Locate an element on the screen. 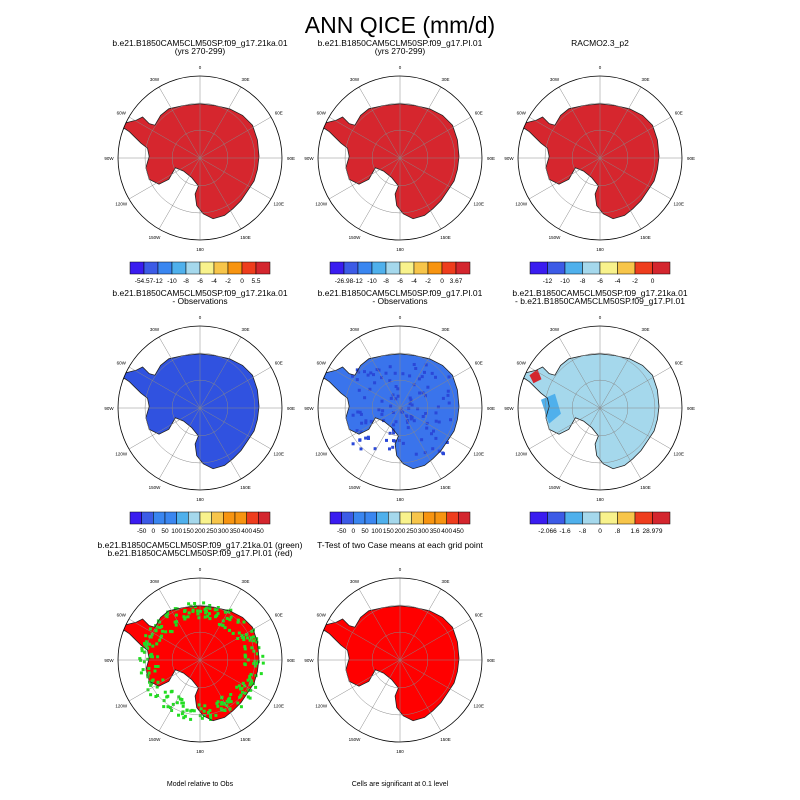 This screenshot has height=800, width=800. lon-label: 120W is located at coordinates (121, 454).